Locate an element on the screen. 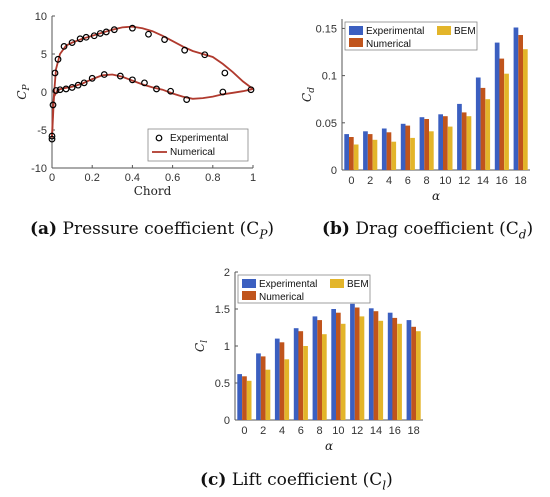  cd-x-tick-label: 8 is located at coordinates (427, 181).